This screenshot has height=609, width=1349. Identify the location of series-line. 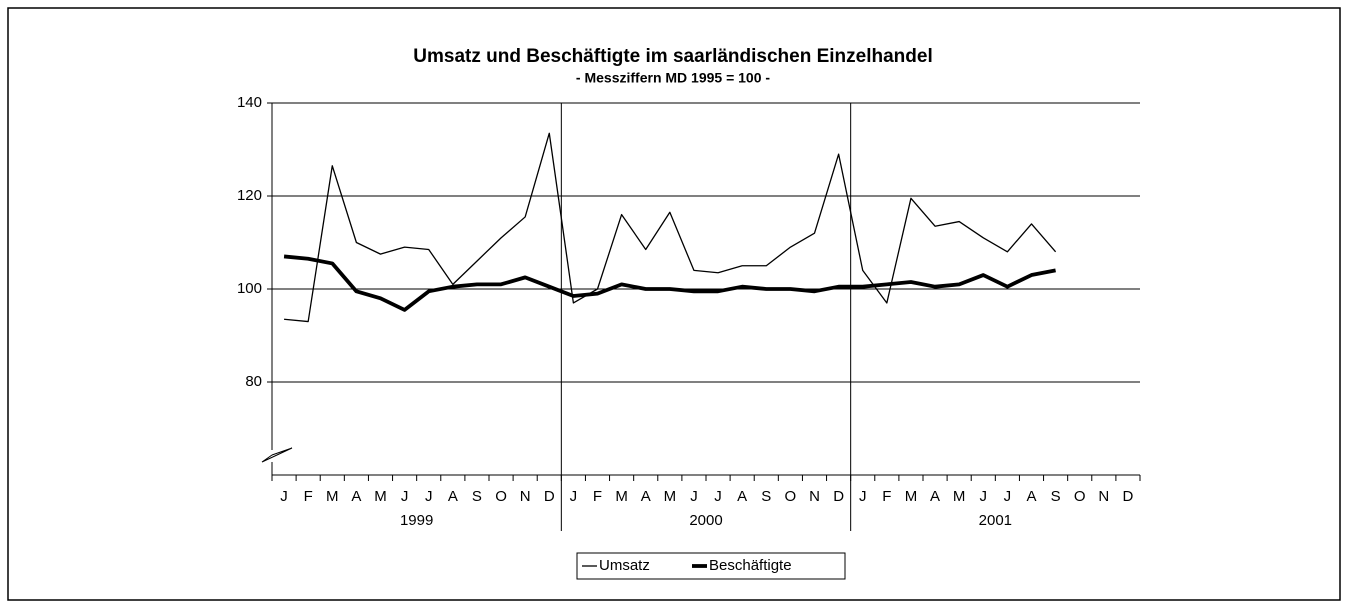
(669, 283).